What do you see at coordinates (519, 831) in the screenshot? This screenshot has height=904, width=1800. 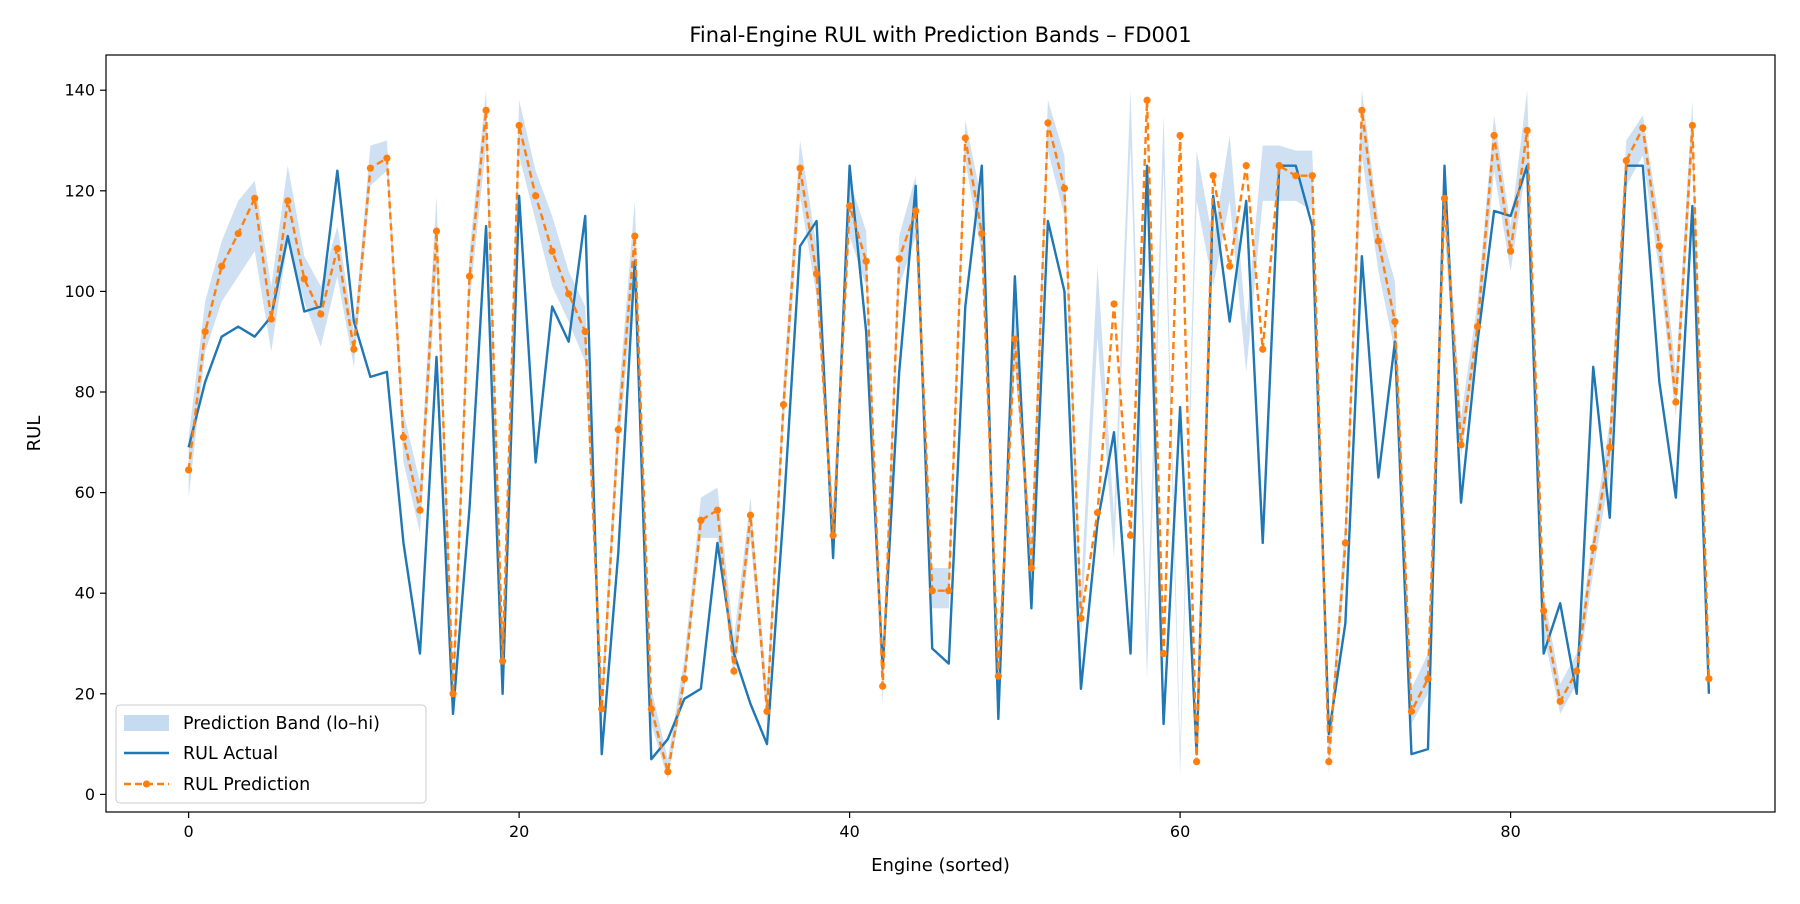 I see `x-tick-label: 20` at bounding box center [519, 831].